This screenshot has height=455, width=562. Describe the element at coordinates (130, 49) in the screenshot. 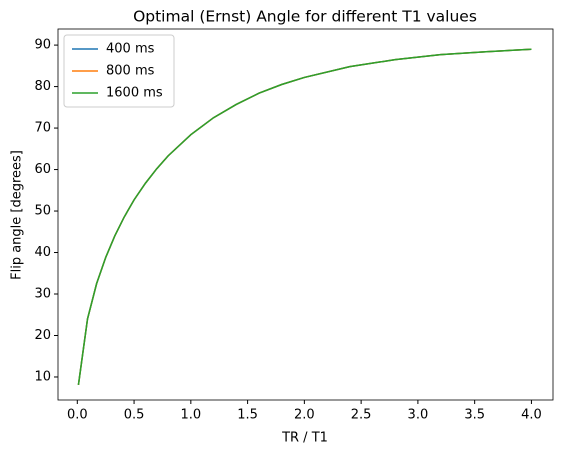

I see `legend-label: 400 ms` at that location.